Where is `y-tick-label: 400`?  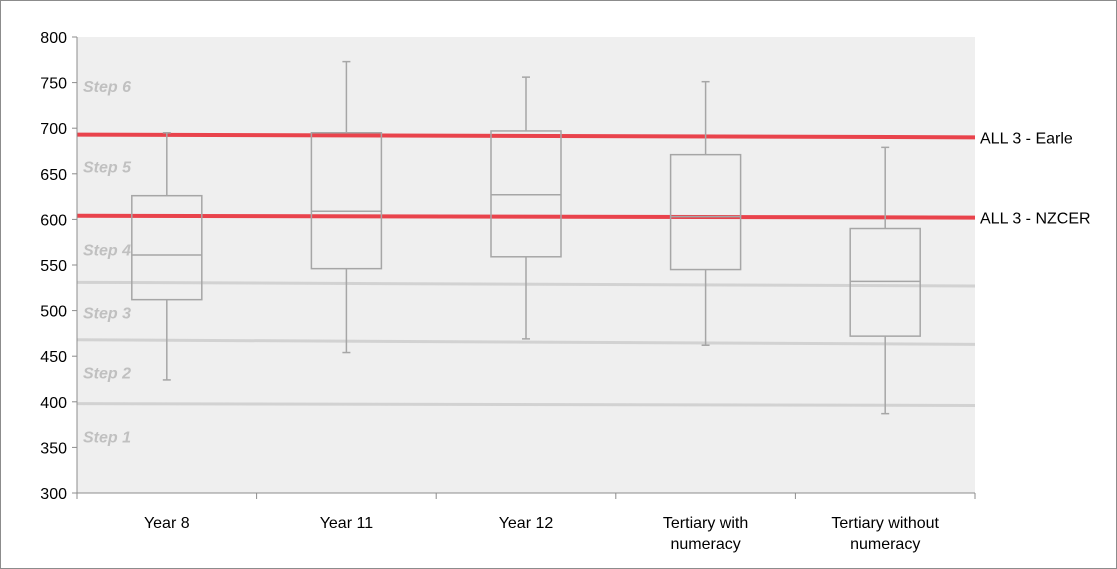 y-tick-label: 400 is located at coordinates (53, 403).